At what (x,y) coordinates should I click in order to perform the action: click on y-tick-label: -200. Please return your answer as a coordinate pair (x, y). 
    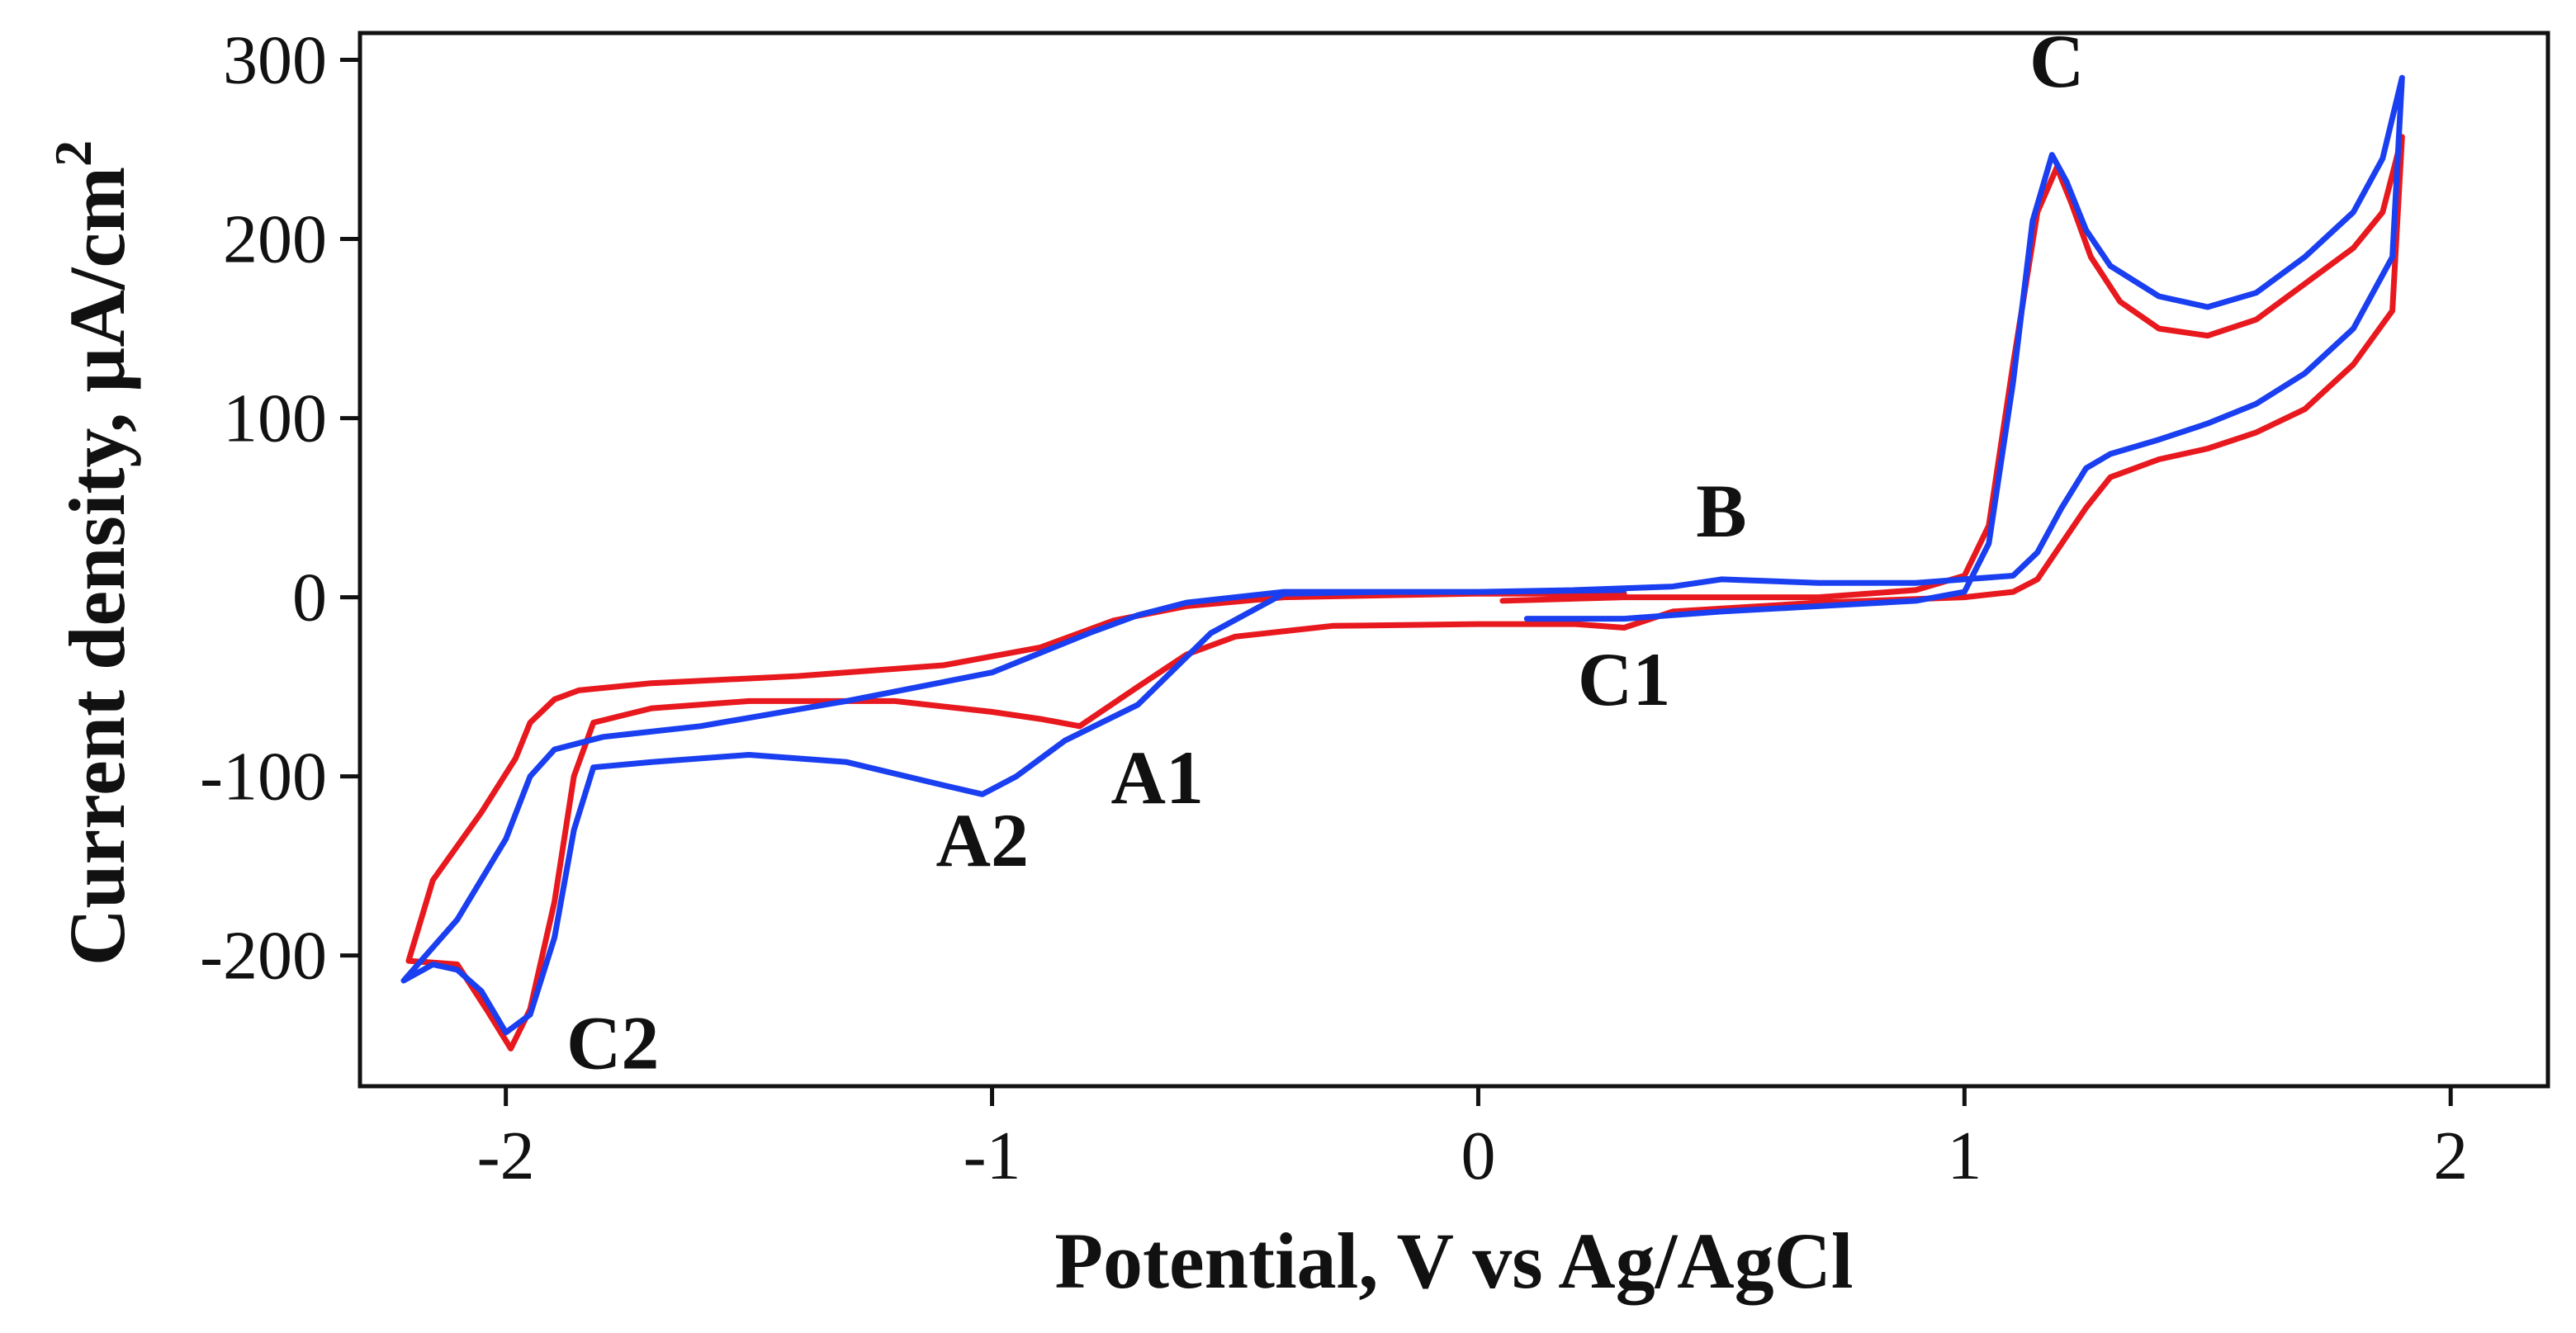
    Looking at the image, I should click on (263, 956).